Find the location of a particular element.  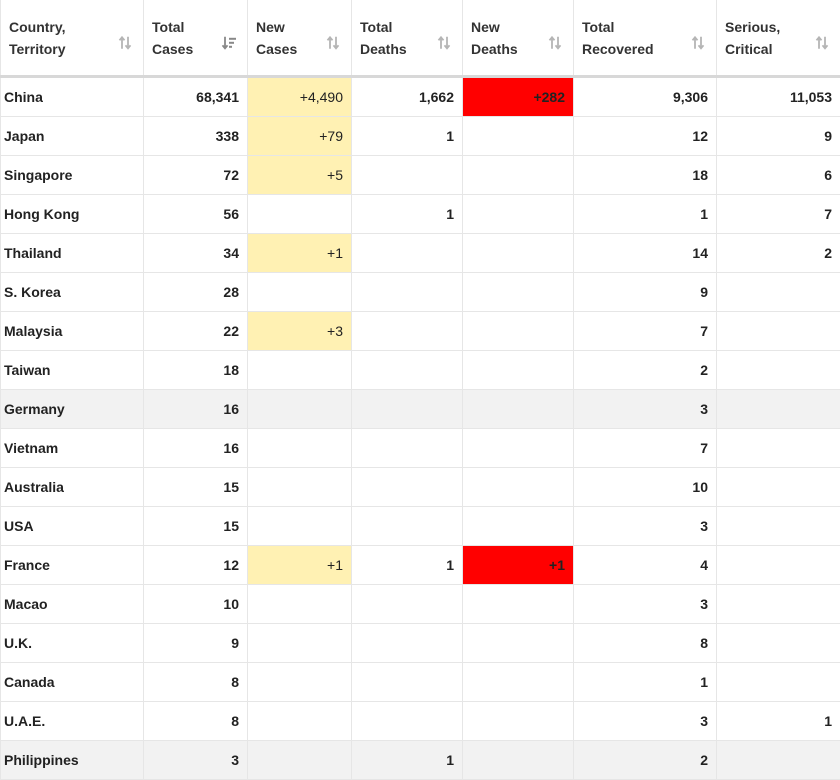

cell-total-recovered: 14 is located at coordinates (645, 253).